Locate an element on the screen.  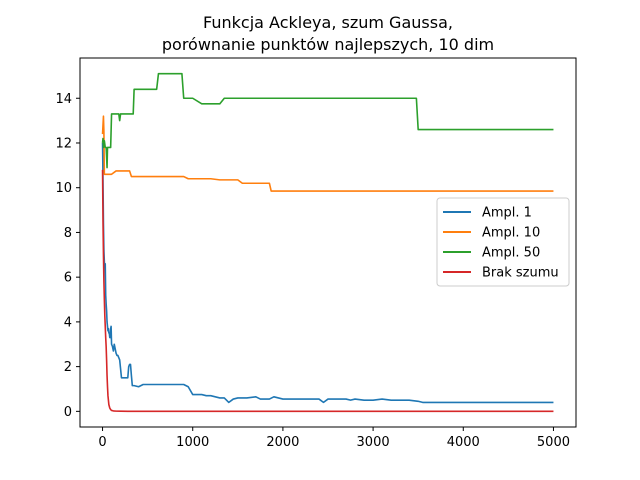
y-tick-label: 8 is located at coordinates (68, 233).